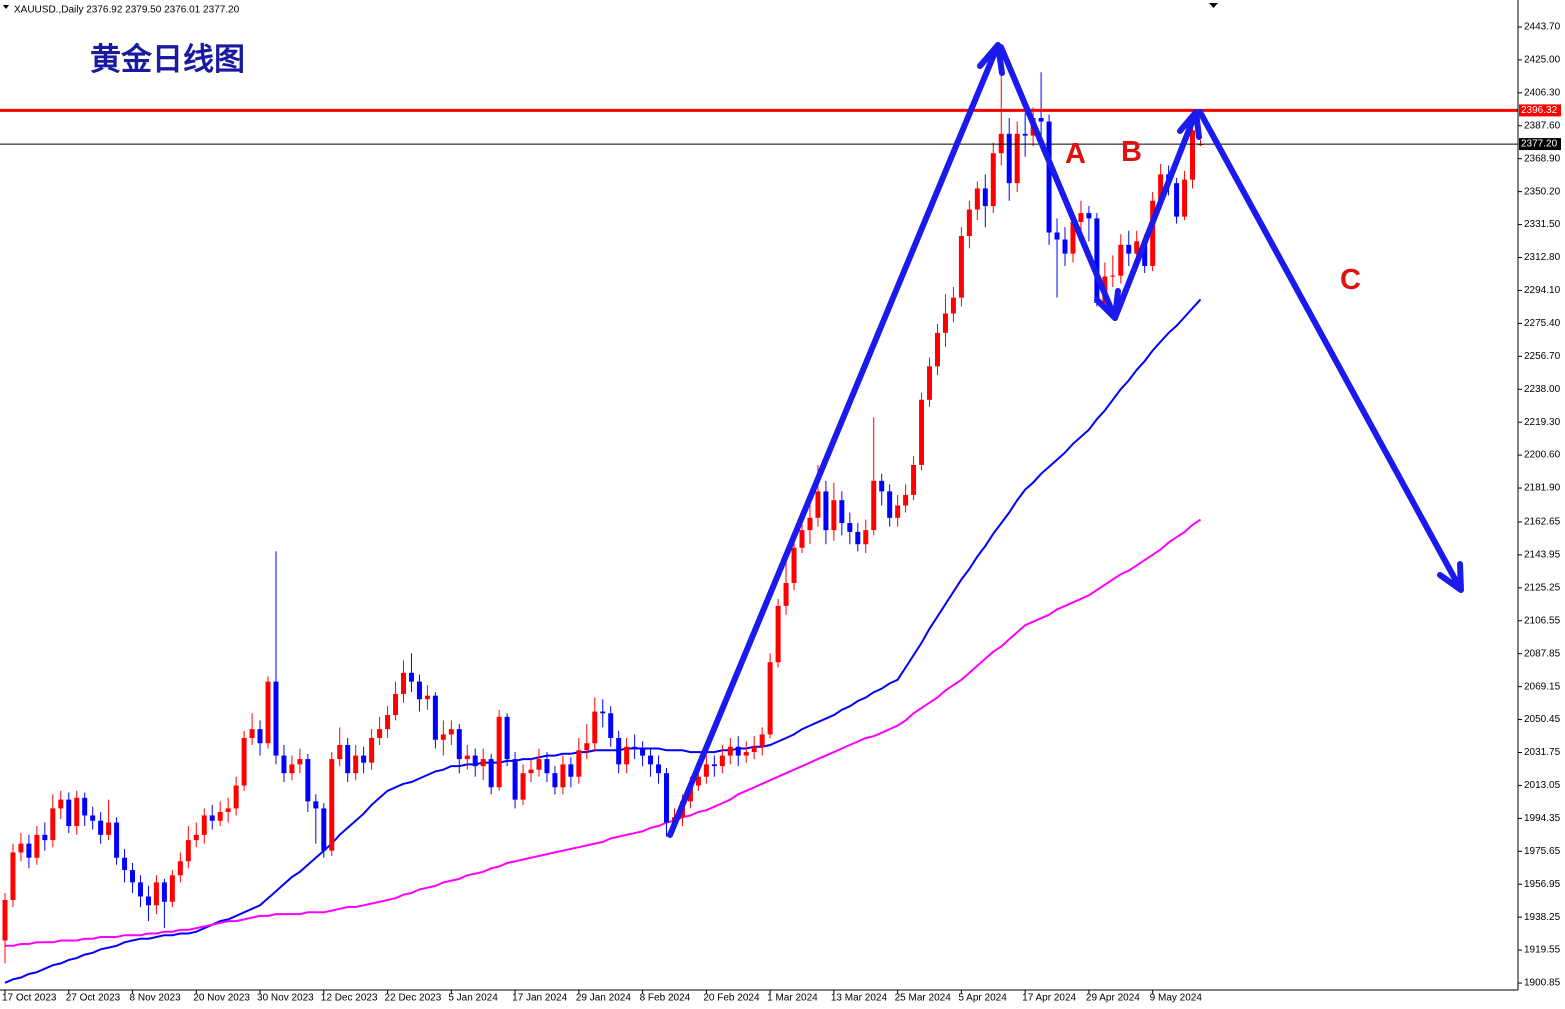  Describe the element at coordinates (603, 998) in the screenshot. I see `x-tick-label: 29 Jan 2024` at that location.